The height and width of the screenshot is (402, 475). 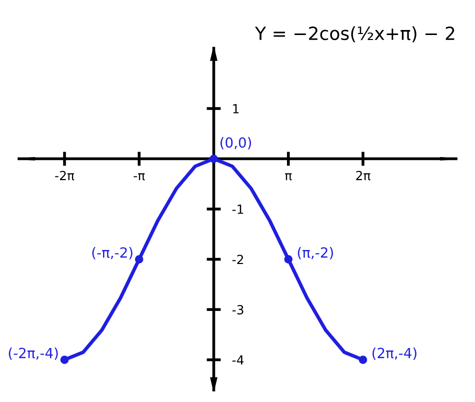 What do you see at coordinates (354, 34) in the screenshot?
I see `chart-title: Y = −2cos(½x+π) − 2` at bounding box center [354, 34].